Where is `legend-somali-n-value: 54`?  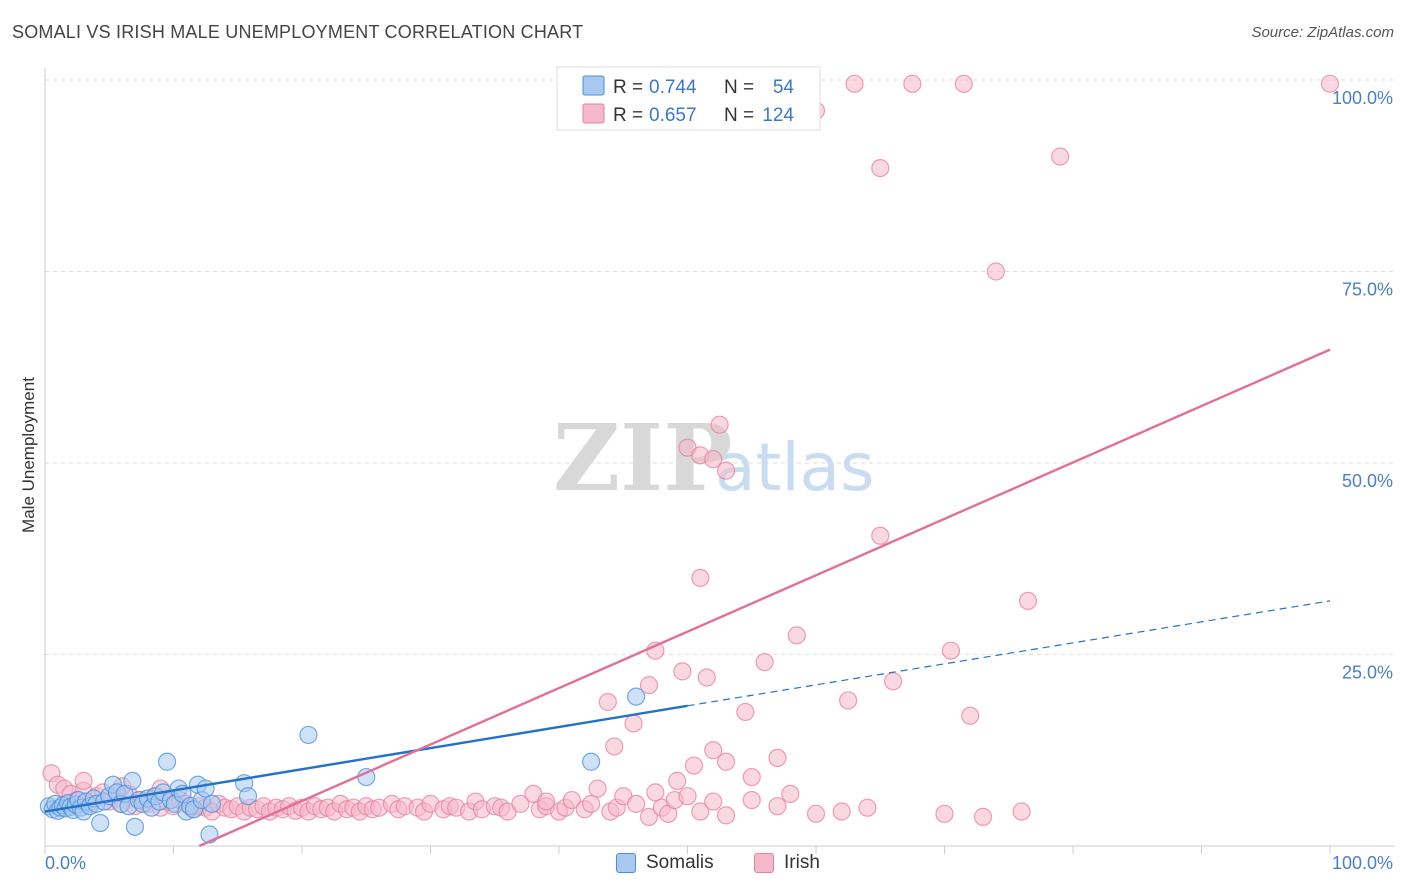
legend-somali-n-value: 54 is located at coordinates (784, 87).